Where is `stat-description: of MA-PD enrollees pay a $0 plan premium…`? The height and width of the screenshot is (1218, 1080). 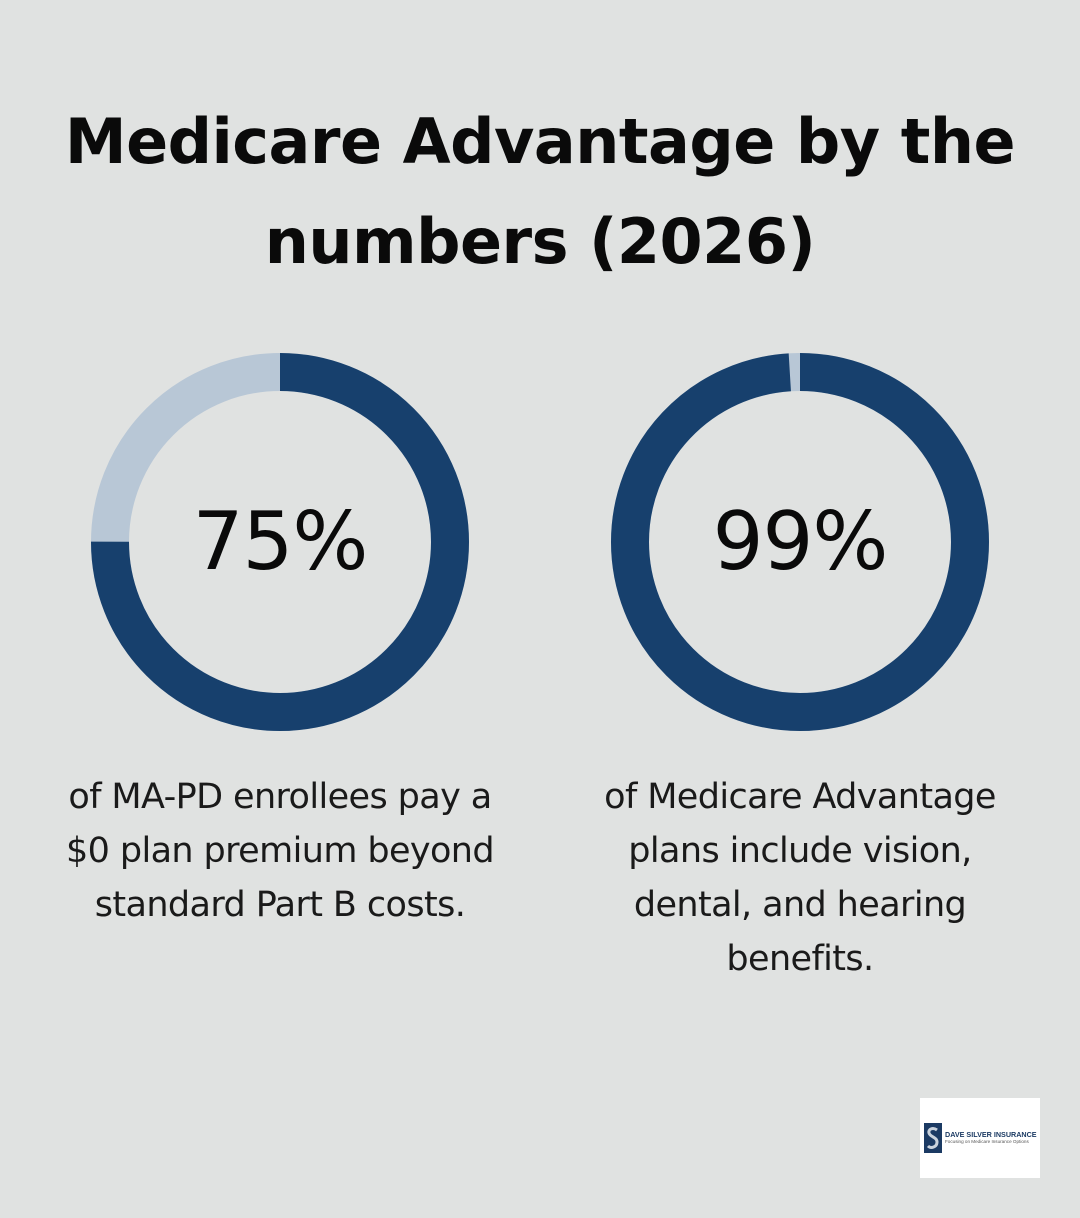
stat-description: of MA-PD enrollees pay a $0 plan premium… is located at coordinates (280, 851).